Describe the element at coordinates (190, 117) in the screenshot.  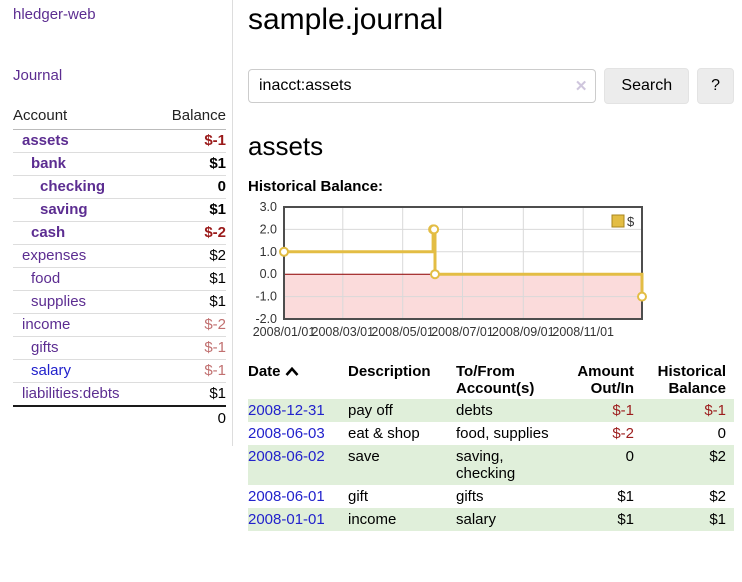
I see `accounts-header-balance: Balance` at that location.